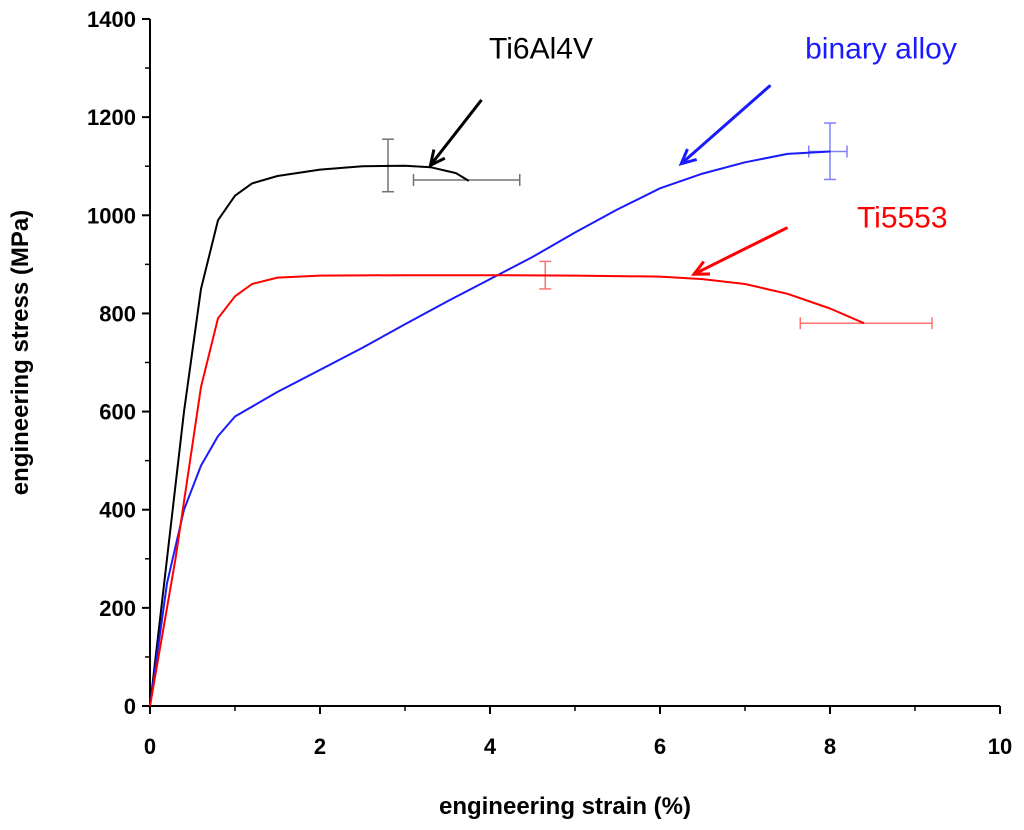 The height and width of the screenshot is (830, 1024). I want to click on x-tick-label: 8, so click(830, 746).